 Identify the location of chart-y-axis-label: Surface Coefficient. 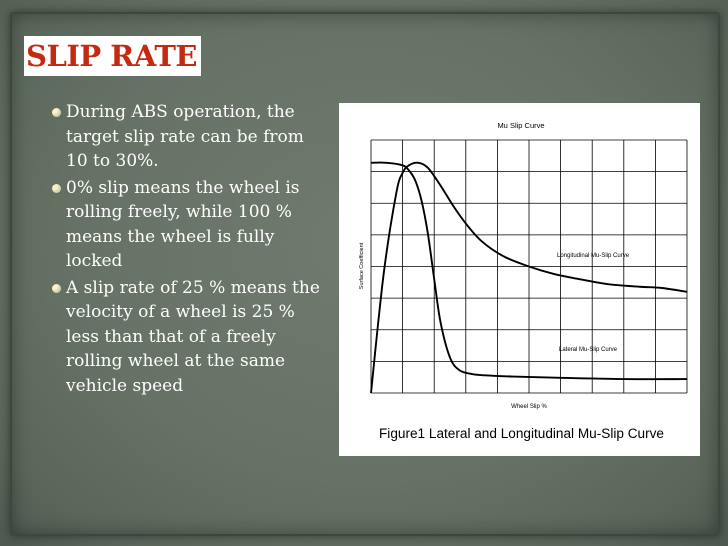
(362, 265).